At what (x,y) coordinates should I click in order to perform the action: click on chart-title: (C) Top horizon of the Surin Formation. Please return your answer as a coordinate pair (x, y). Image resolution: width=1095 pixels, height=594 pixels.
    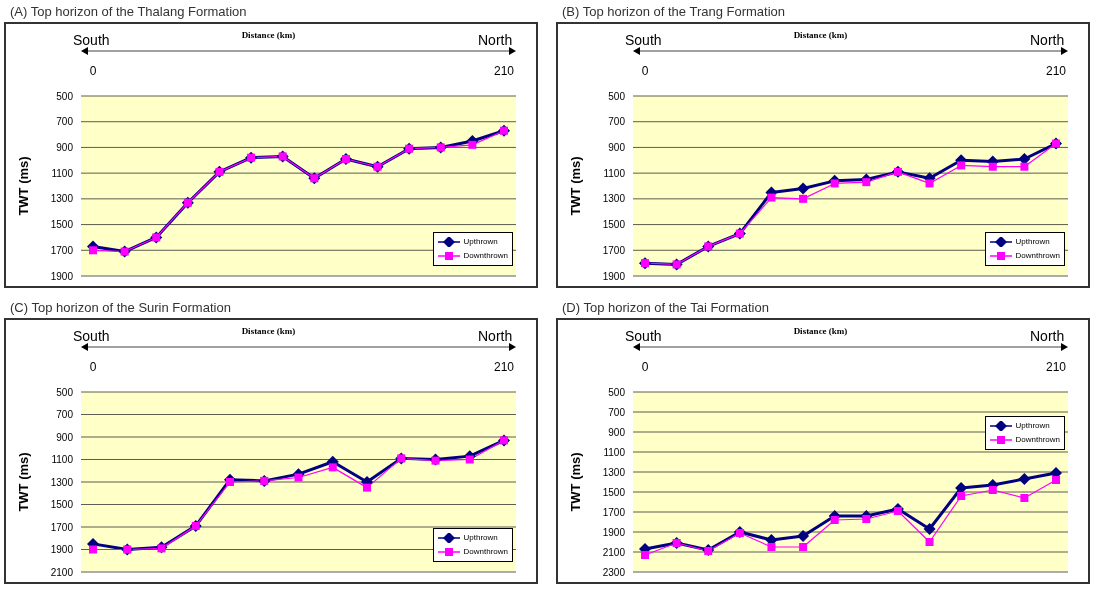
    Looking at the image, I should click on (120, 308).